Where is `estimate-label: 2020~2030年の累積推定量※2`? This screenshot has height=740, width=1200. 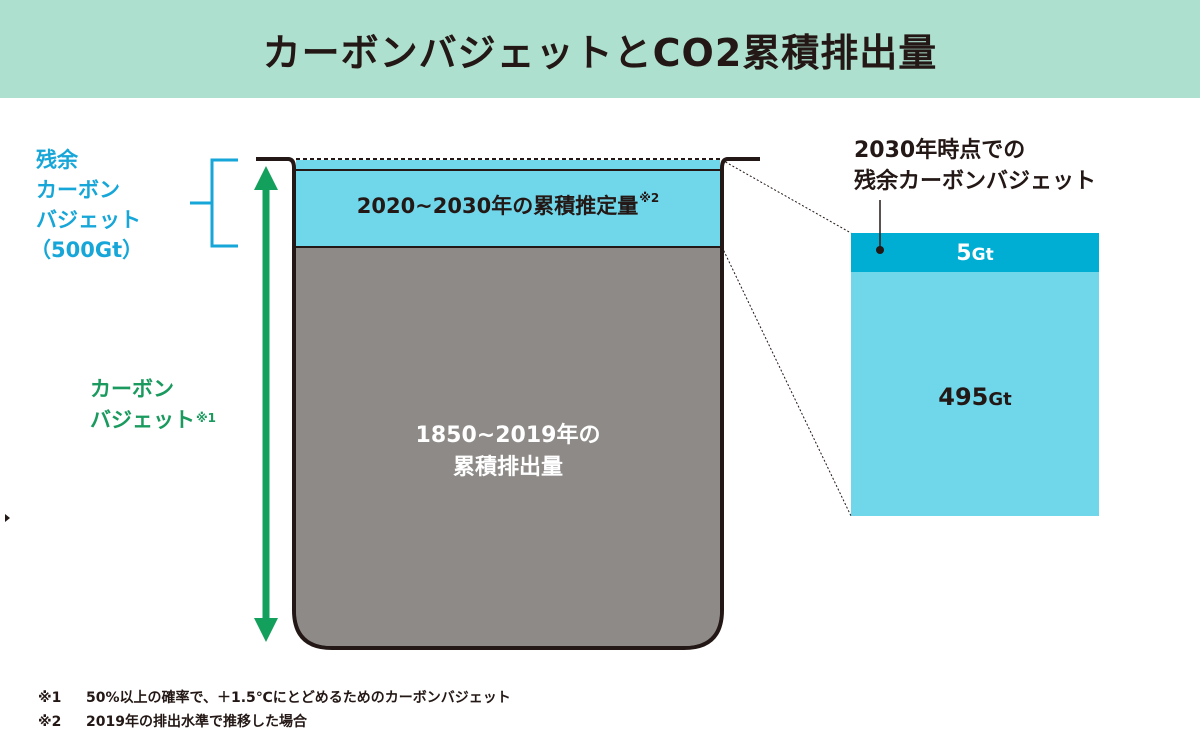
estimate-label: 2020~2030年の累積推定量※2 is located at coordinates (508, 205).